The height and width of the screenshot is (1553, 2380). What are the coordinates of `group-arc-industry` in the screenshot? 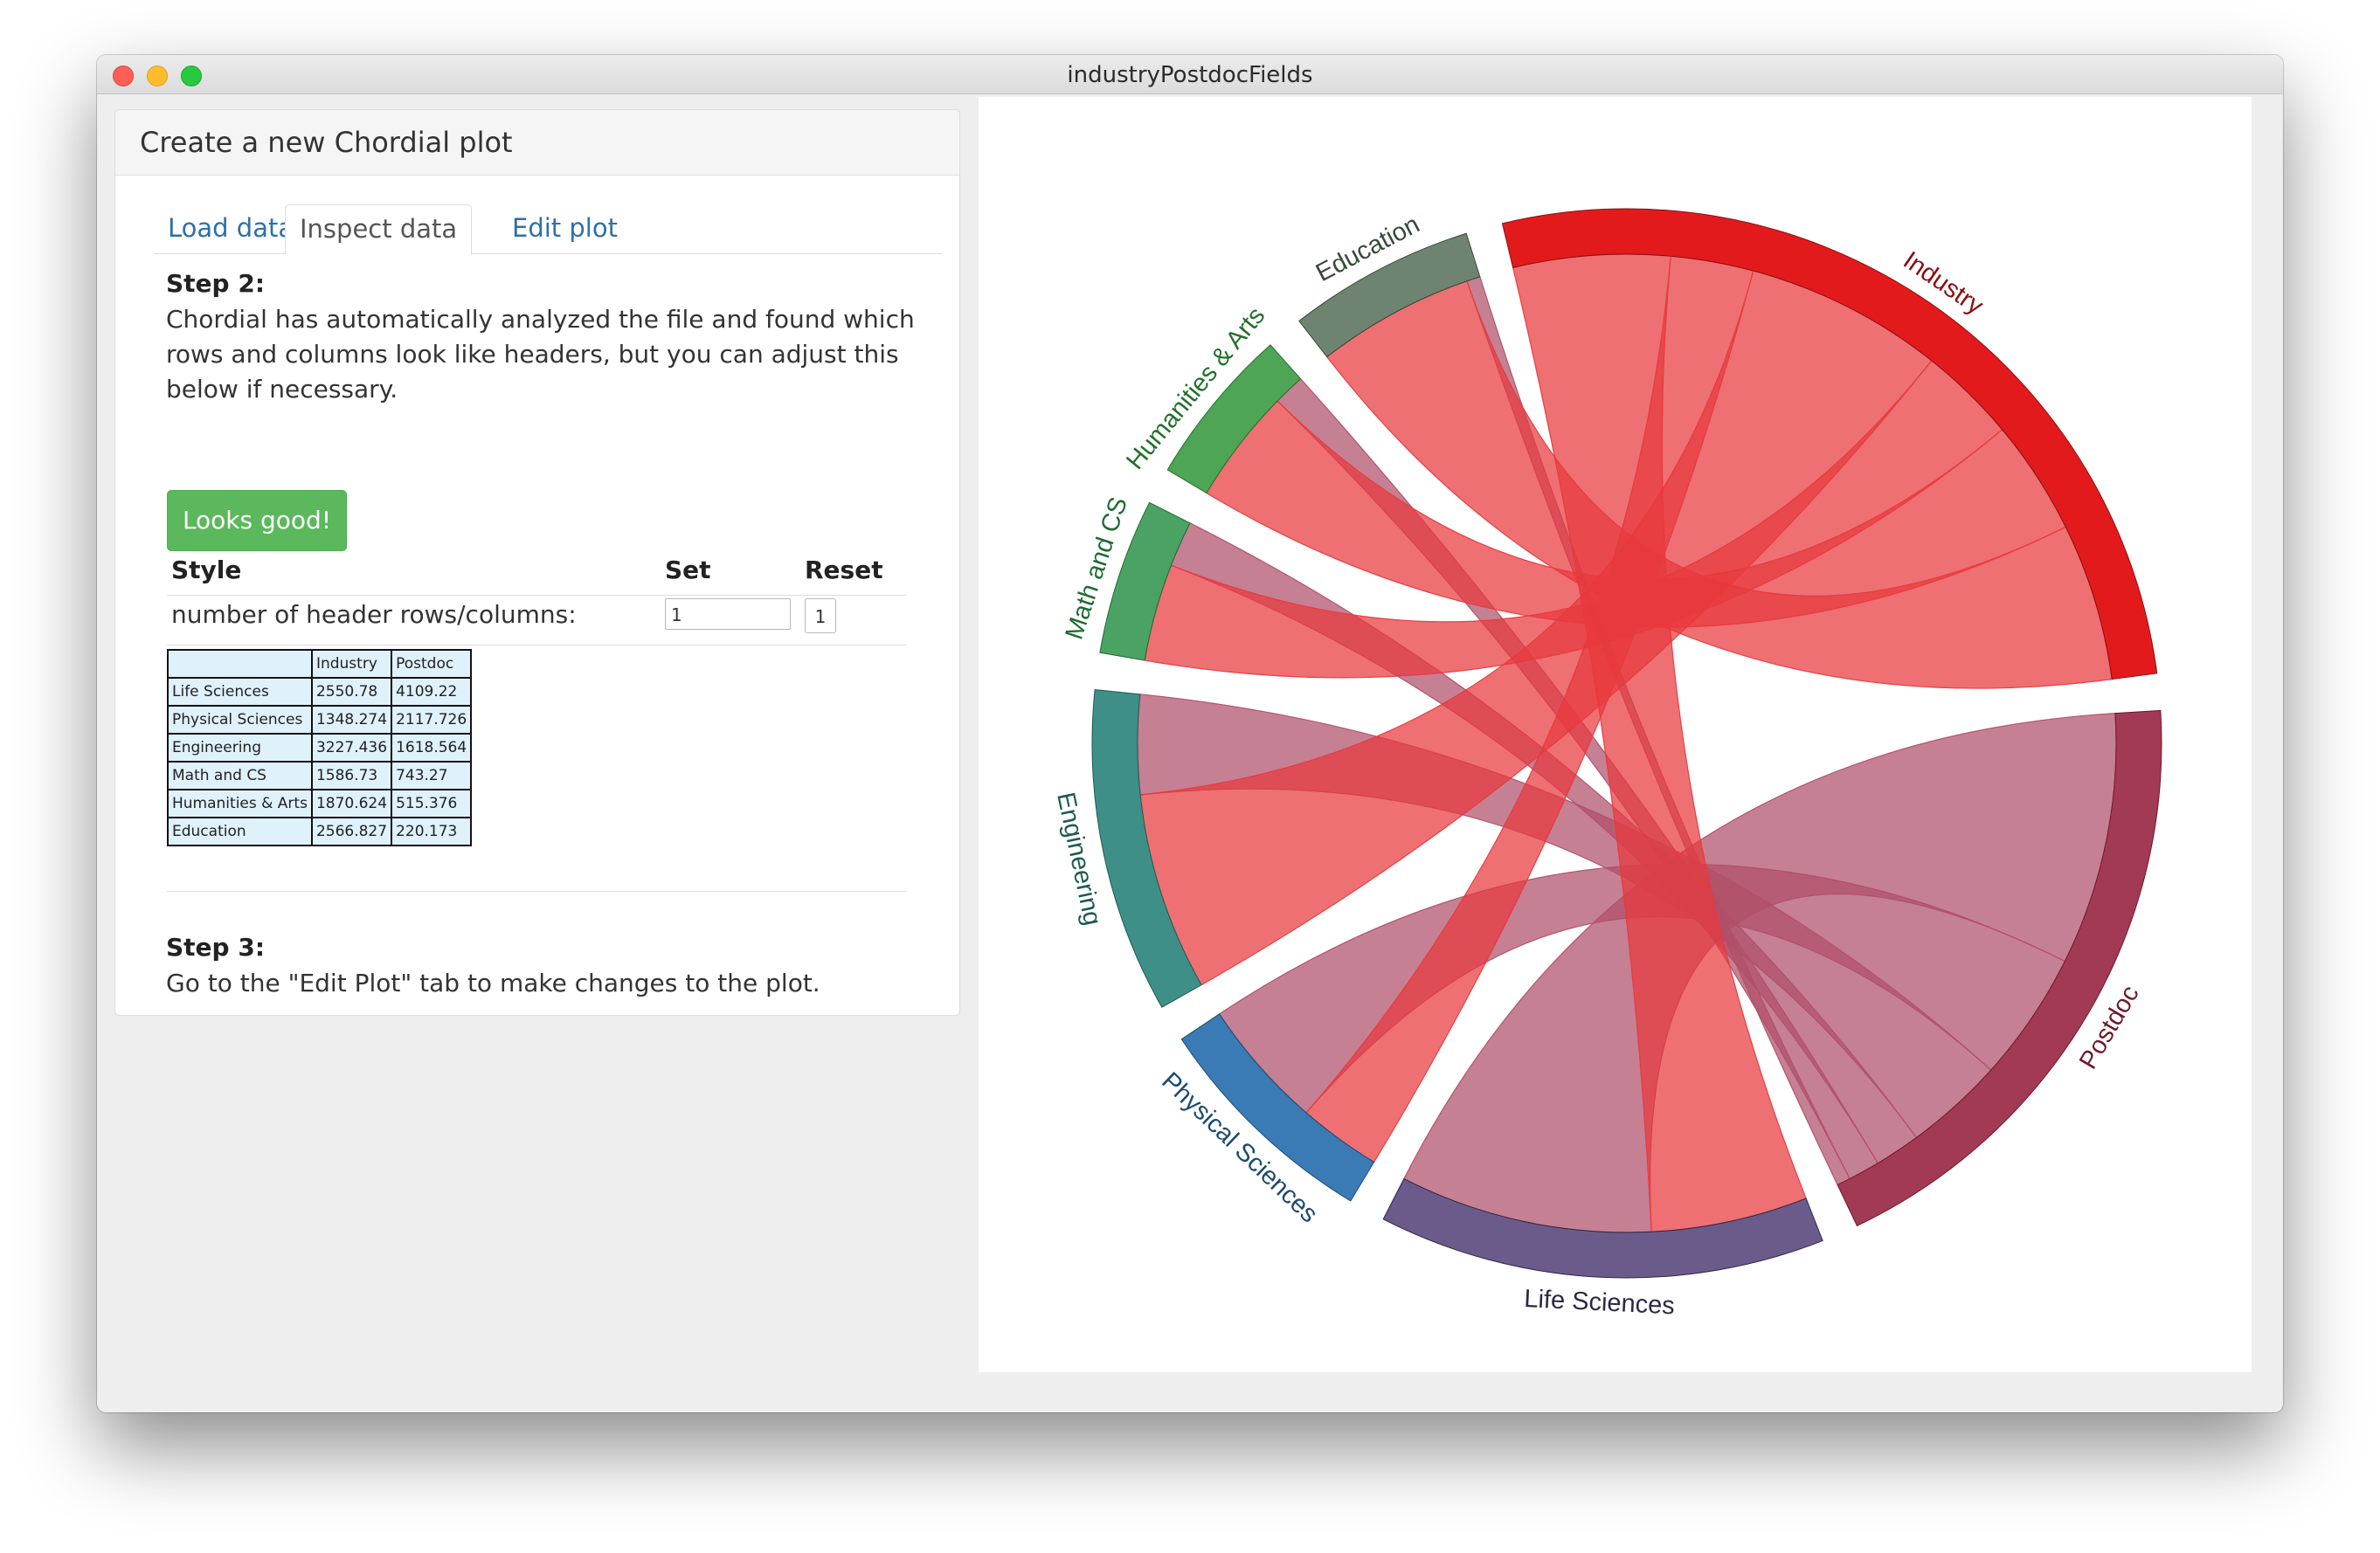 It's located at (1829, 444).